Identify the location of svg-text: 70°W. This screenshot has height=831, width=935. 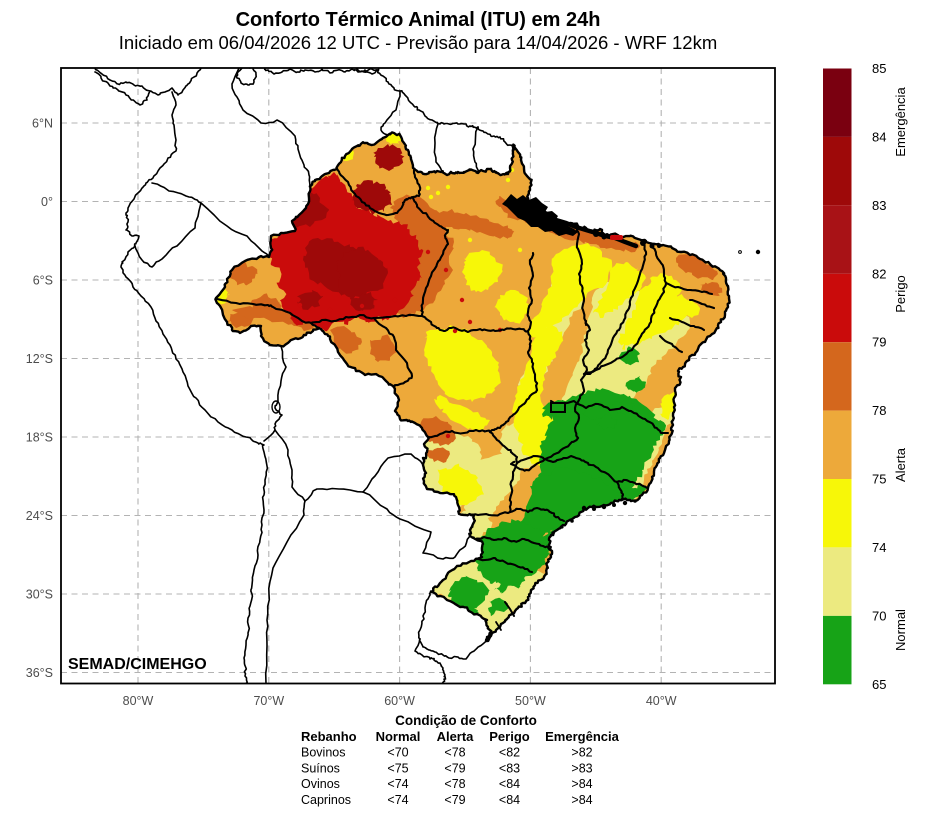
(268, 701).